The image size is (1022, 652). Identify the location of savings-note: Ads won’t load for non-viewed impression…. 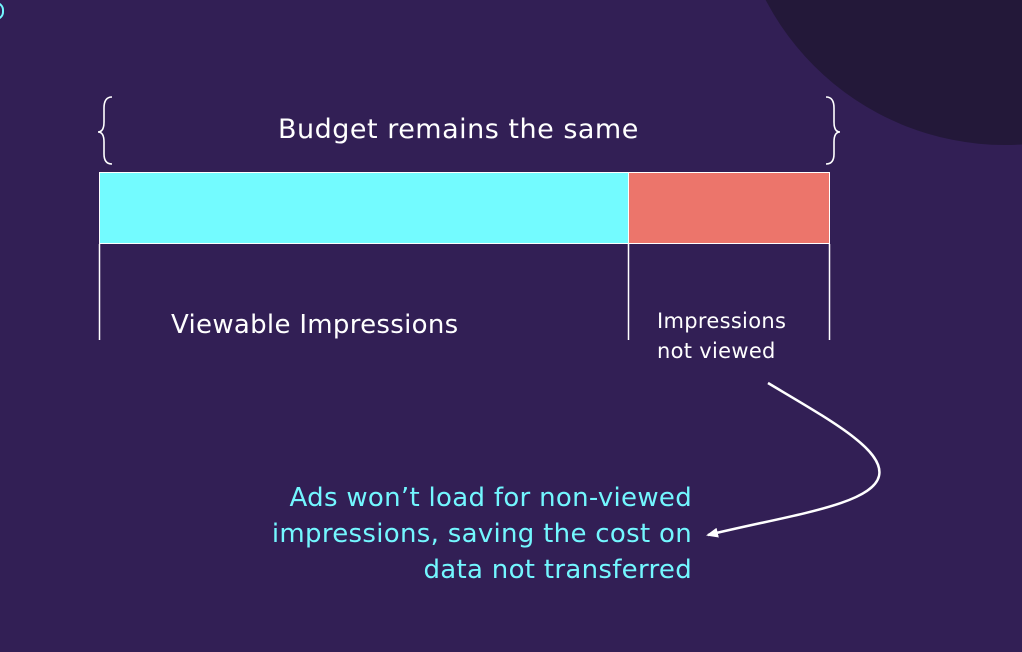
(481, 534).